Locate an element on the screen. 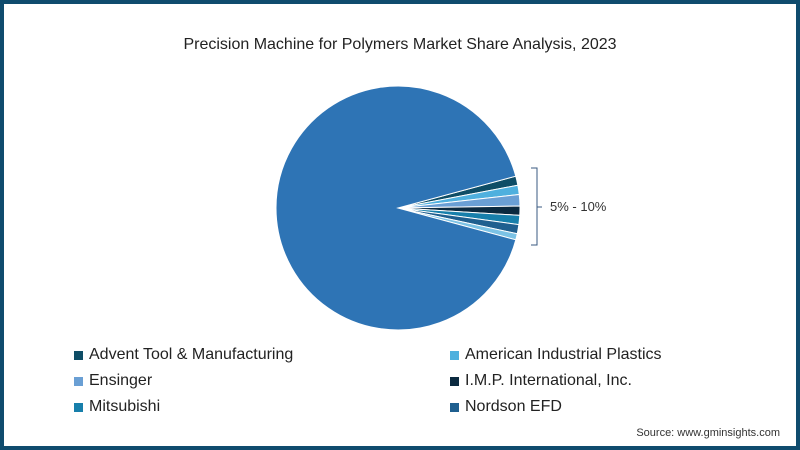 The width and height of the screenshot is (800, 450). legend-label: Ensinger is located at coordinates (121, 380).